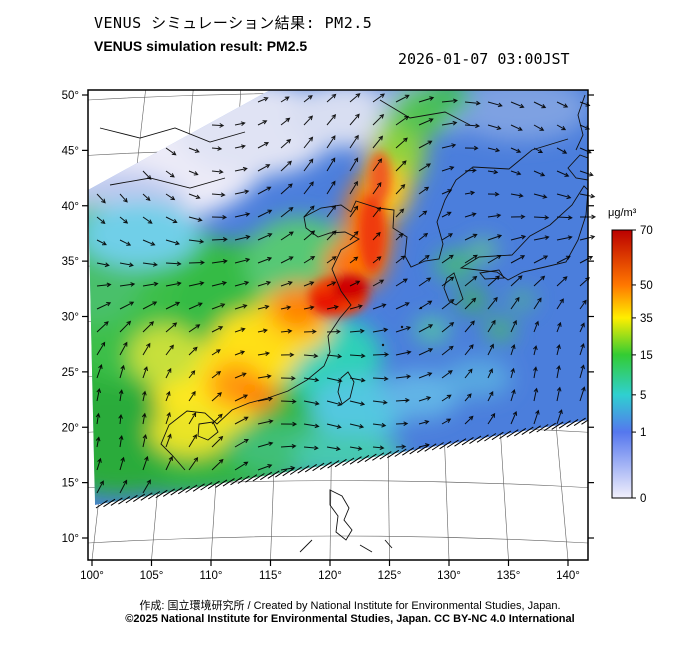 The width and height of the screenshot is (700, 649). What do you see at coordinates (449, 576) in the screenshot?
I see `lon-tick-label: 130°` at bounding box center [449, 576].